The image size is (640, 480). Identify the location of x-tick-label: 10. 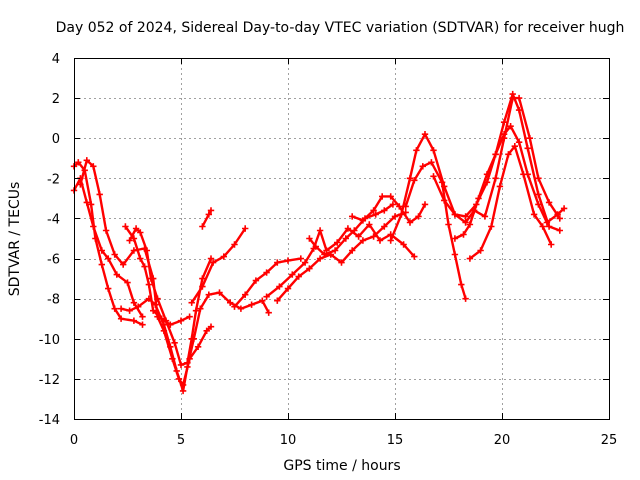
(288, 440).